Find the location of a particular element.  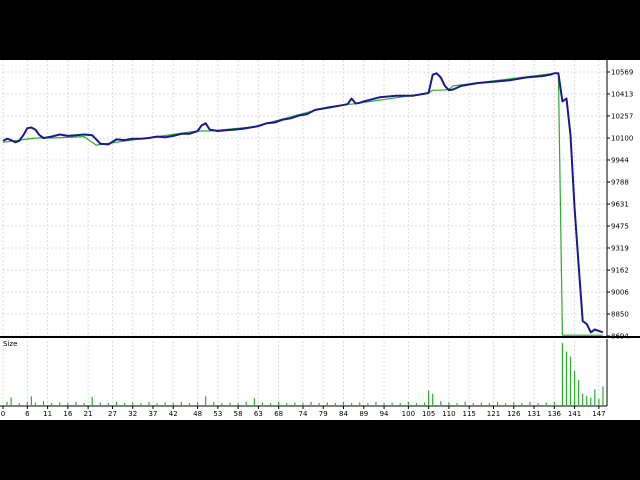

x-tick-label: 126 is located at coordinates (514, 414).